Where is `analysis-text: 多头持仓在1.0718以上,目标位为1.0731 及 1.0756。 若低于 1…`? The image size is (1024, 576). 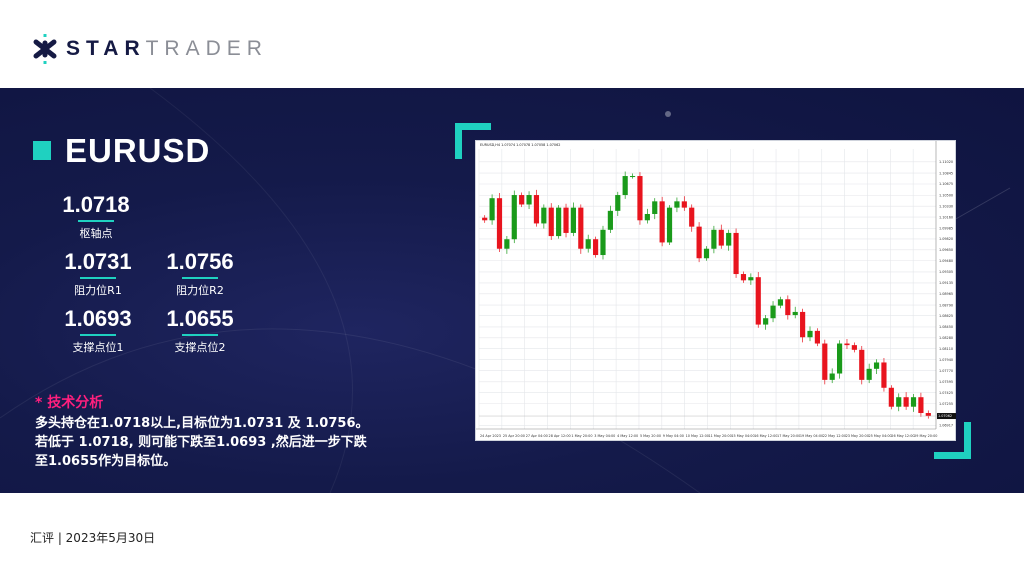
analysis-text: 多头持仓在1.0718以上,目标位为1.0731 及 1.0756。 若低于 1… is located at coordinates (225, 442).